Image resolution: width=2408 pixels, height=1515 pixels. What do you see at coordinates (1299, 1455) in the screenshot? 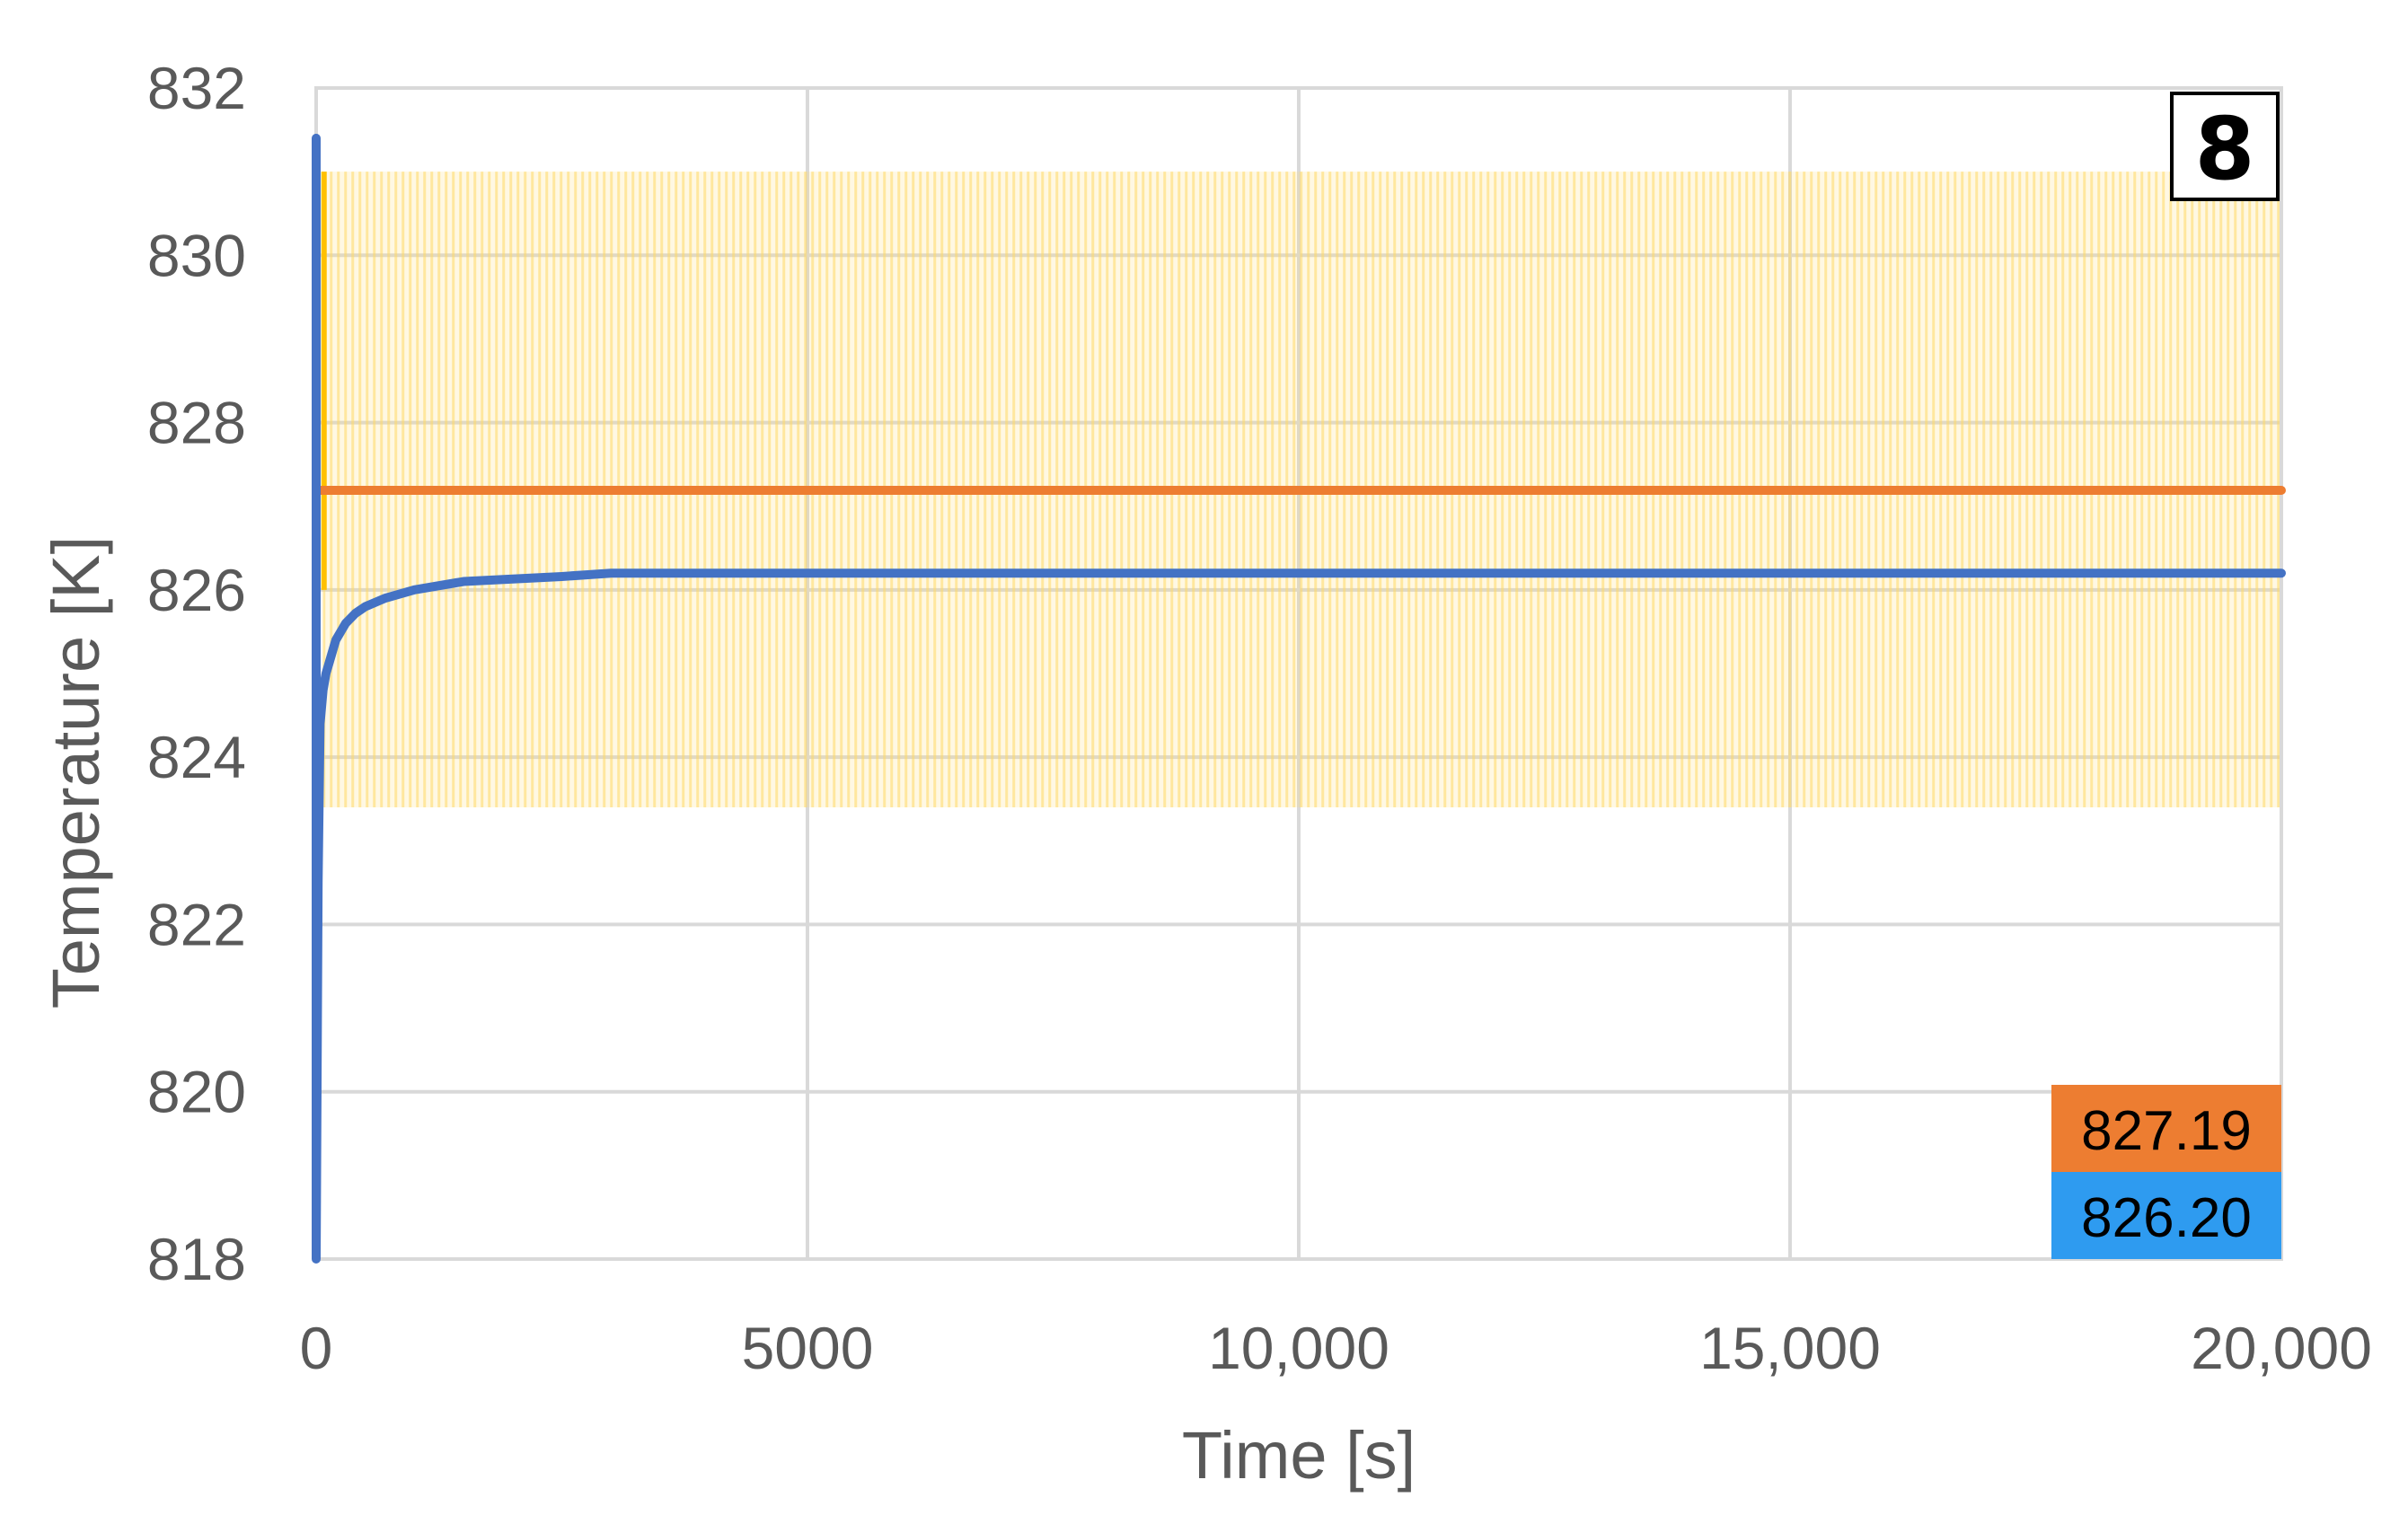
I see `x-axis-title: Time [s]` at bounding box center [1299, 1455].